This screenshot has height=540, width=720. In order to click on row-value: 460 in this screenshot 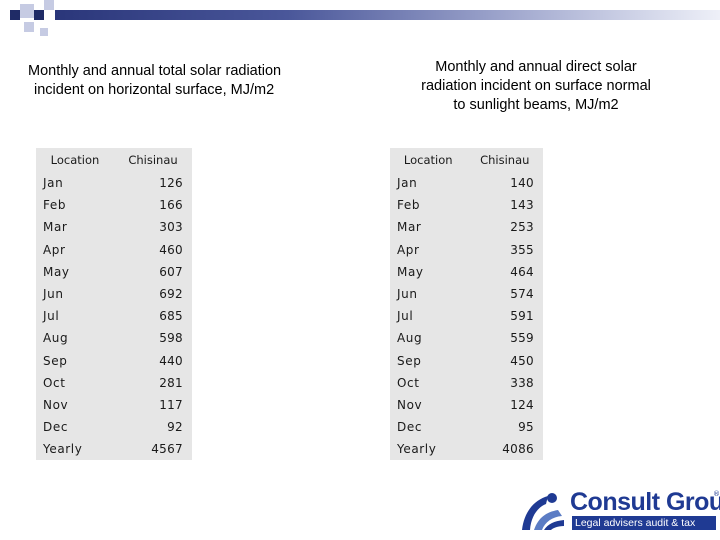, I will do `click(171, 249)`.